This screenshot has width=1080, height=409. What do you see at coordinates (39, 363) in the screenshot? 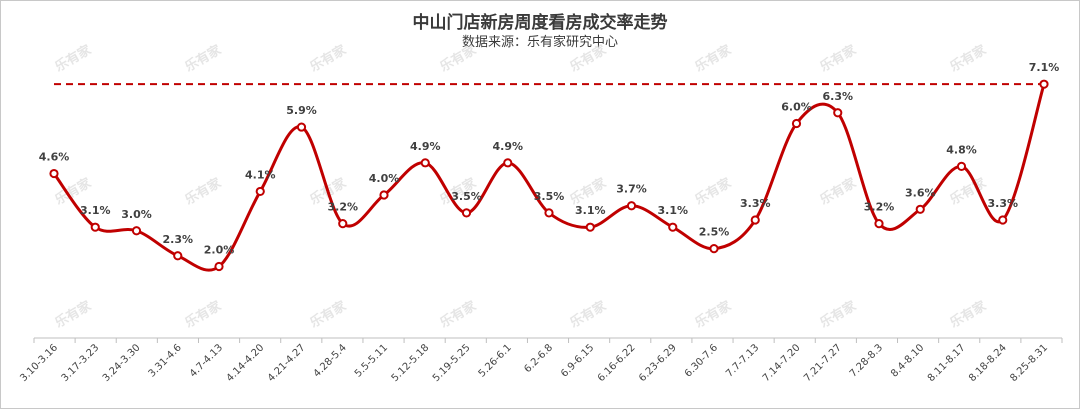
I see `x-tick-label: 3.10-3.16` at bounding box center [39, 363].